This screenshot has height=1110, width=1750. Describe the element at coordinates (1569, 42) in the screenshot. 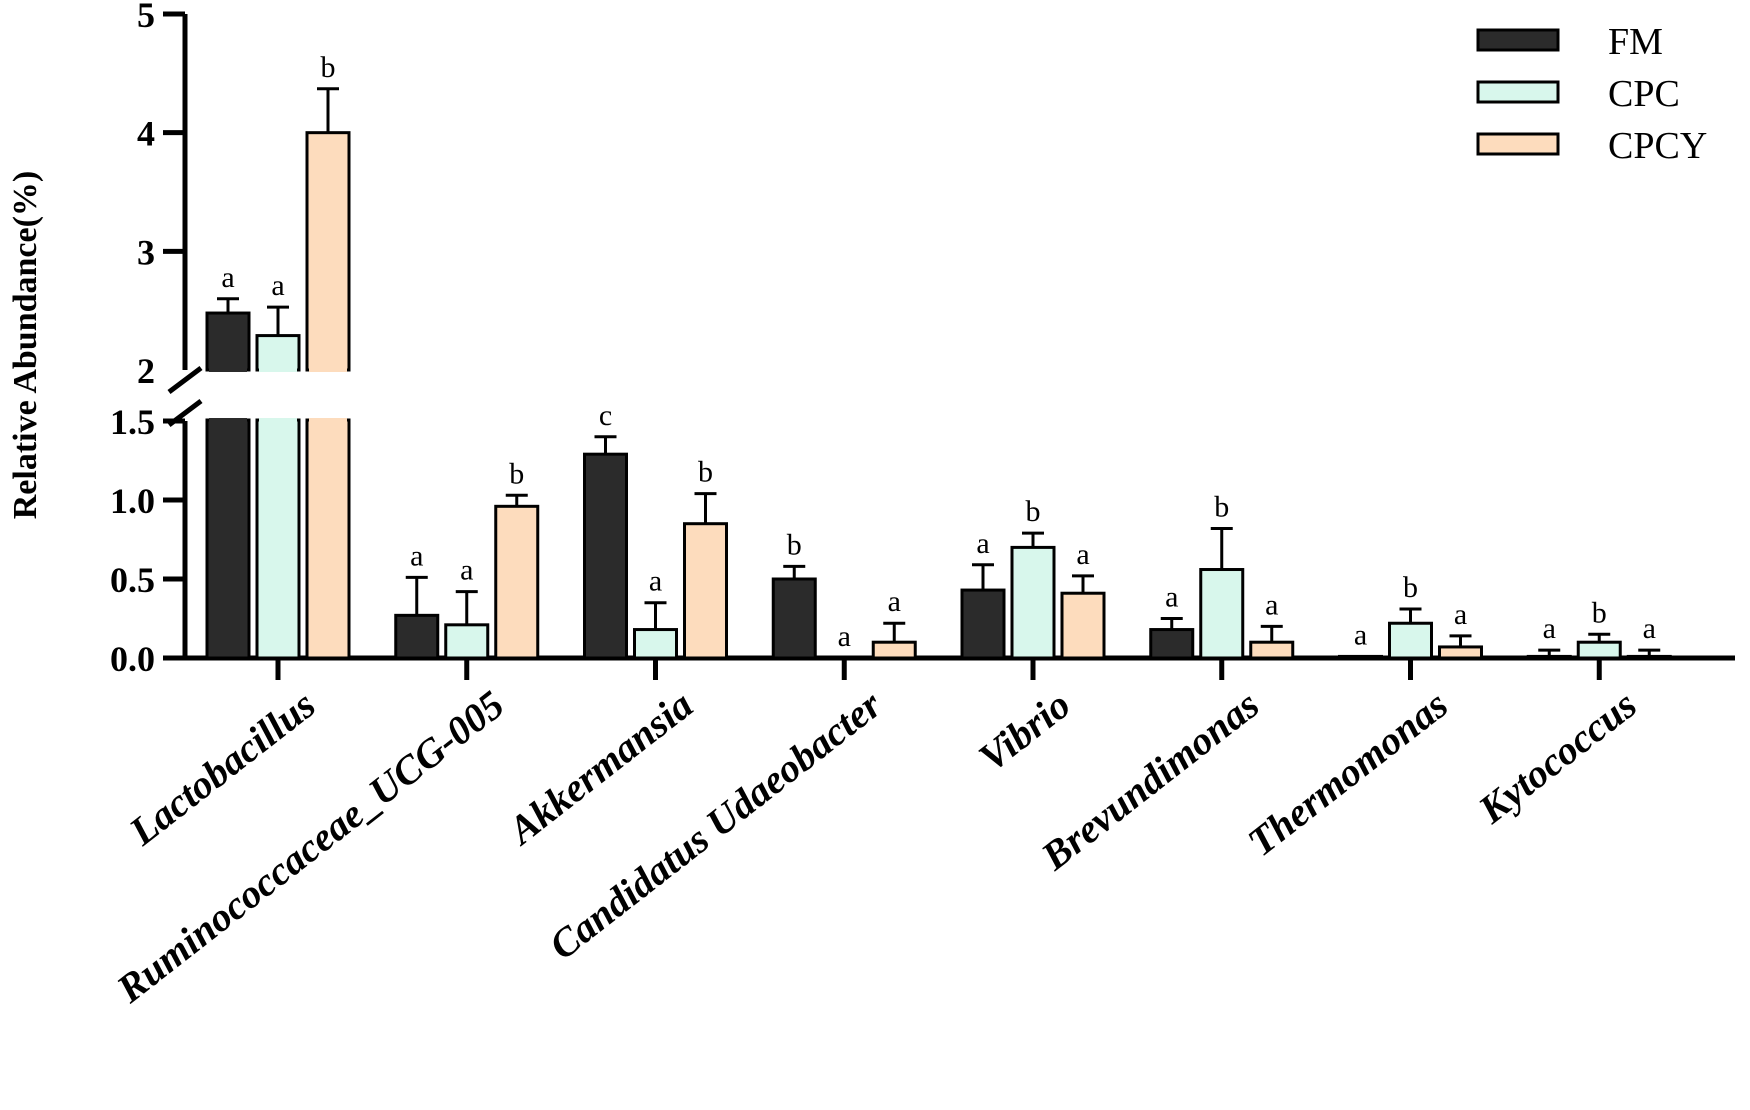

I see `legend-item-fm: FM` at that location.